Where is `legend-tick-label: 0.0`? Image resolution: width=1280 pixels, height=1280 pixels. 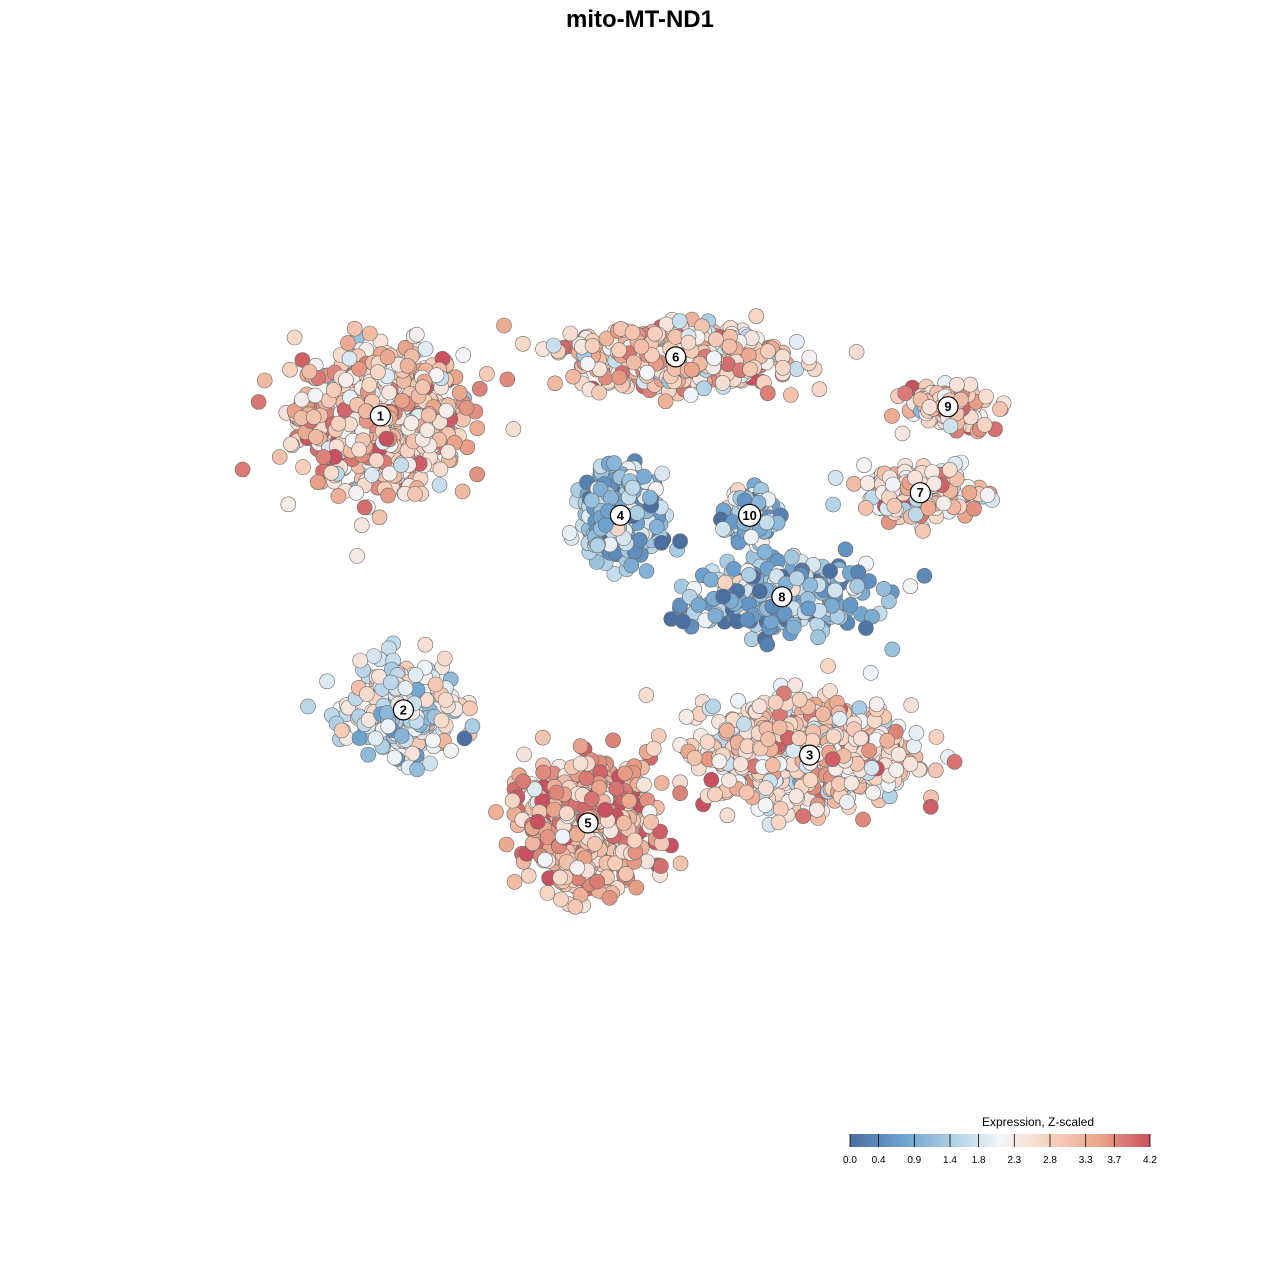 legend-tick-label: 0.0 is located at coordinates (850, 1160).